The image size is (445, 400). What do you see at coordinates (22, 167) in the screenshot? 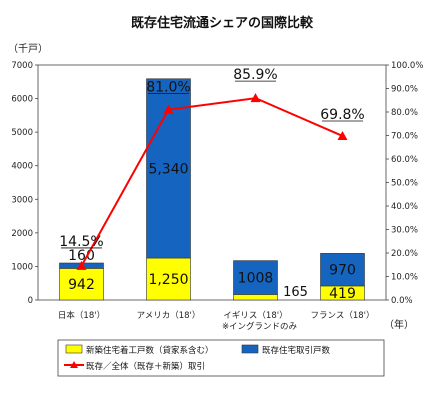
I see `y-tick-label: 4000` at bounding box center [22, 167].